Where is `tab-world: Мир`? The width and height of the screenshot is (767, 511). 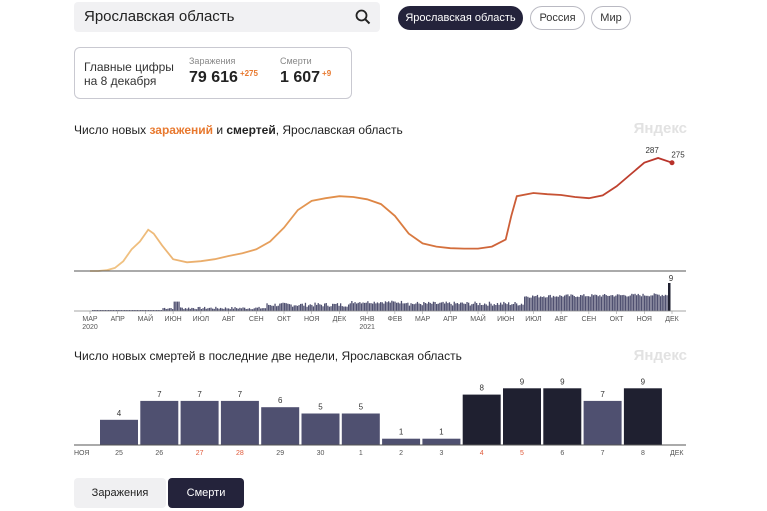 tab-world: Мир is located at coordinates (611, 18).